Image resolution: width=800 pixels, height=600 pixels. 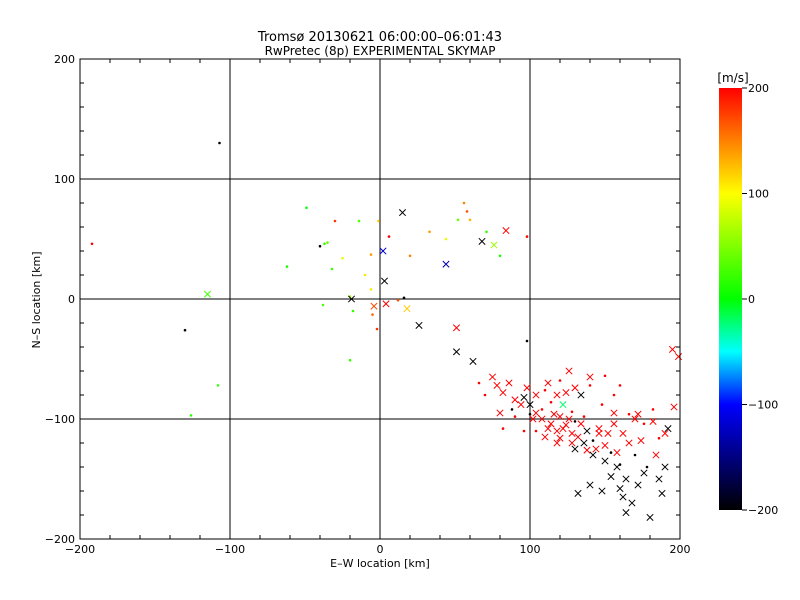 What do you see at coordinates (380, 563) in the screenshot?
I see `x-axis-label: E–W location [km]` at bounding box center [380, 563].